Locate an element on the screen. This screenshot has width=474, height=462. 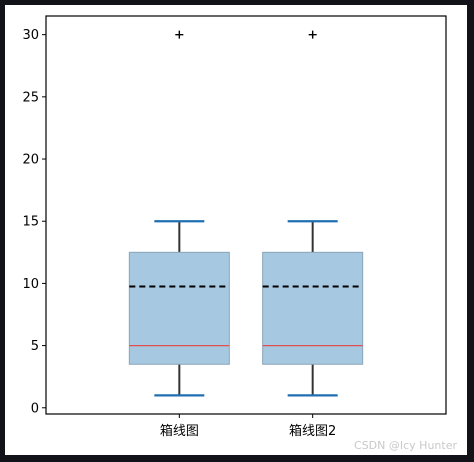
y-tick-label: 25 is located at coordinates (30, 97).